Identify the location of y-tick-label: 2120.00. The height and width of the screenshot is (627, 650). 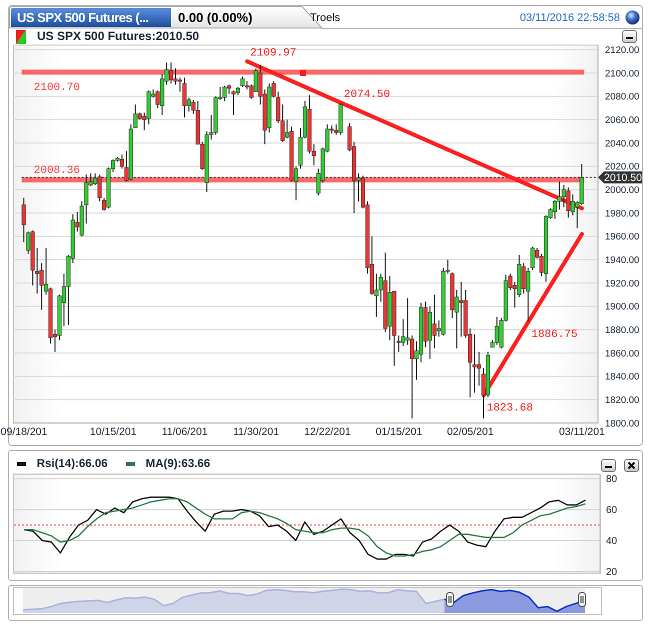
(622, 50).